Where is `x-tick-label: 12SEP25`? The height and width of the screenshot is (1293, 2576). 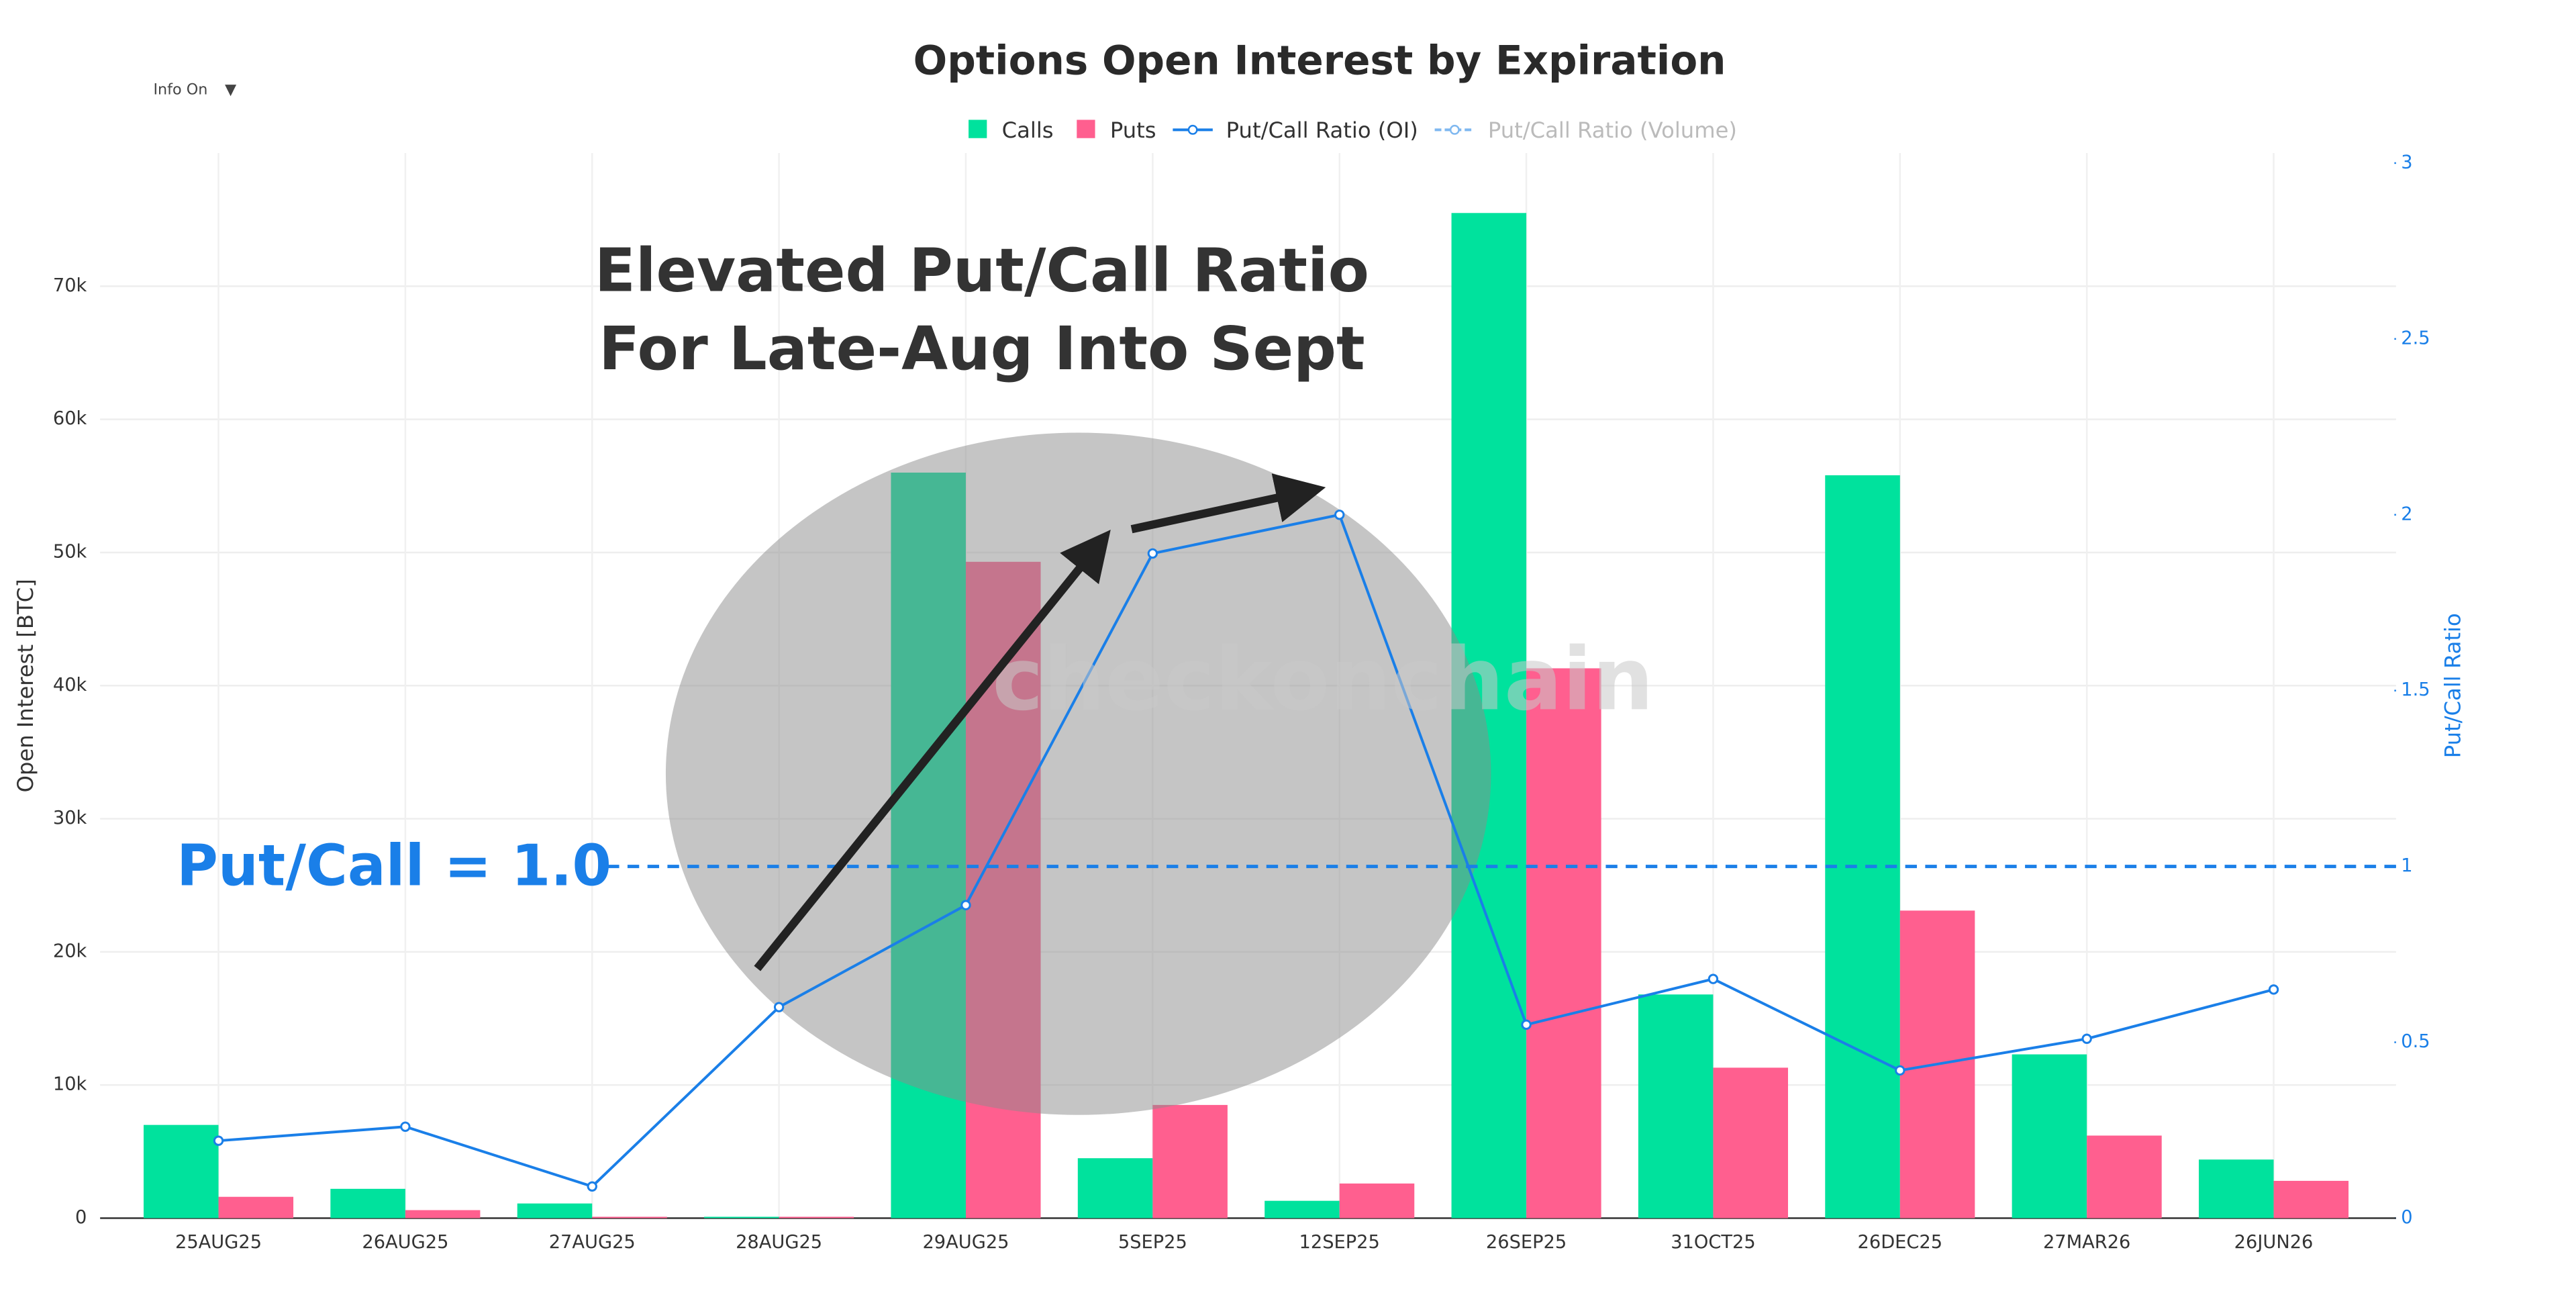 x-tick-label: 12SEP25 is located at coordinates (1339, 1242).